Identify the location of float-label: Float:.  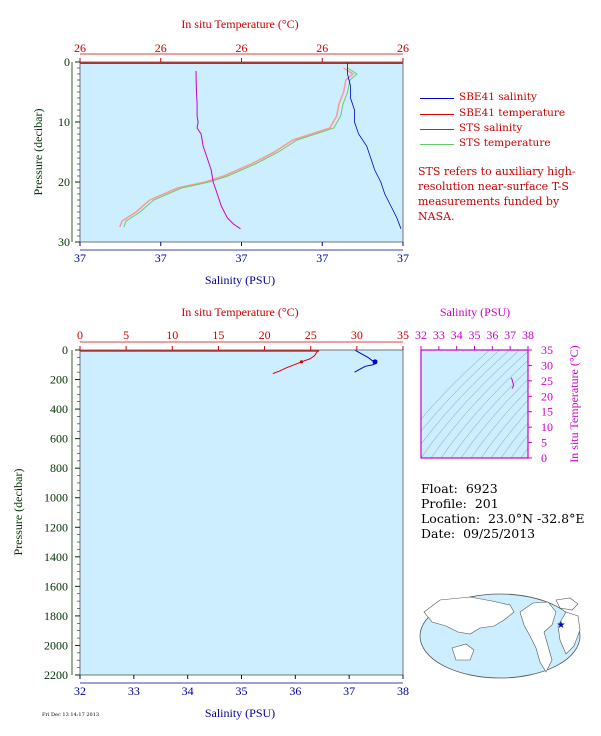
(439, 488).